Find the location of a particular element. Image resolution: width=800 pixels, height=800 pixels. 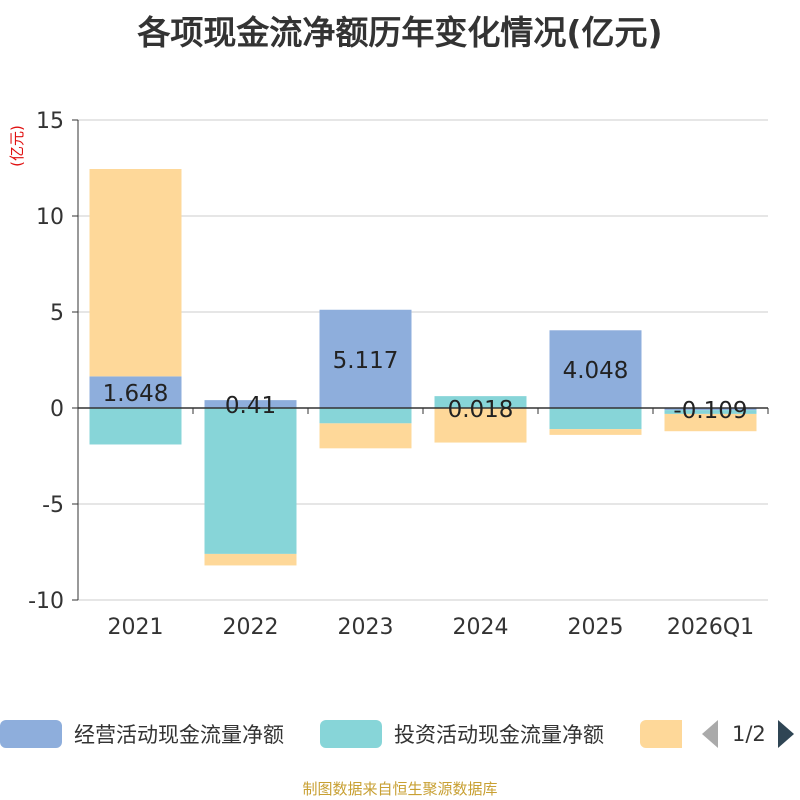

data-label: 4.048 is located at coordinates (596, 371).